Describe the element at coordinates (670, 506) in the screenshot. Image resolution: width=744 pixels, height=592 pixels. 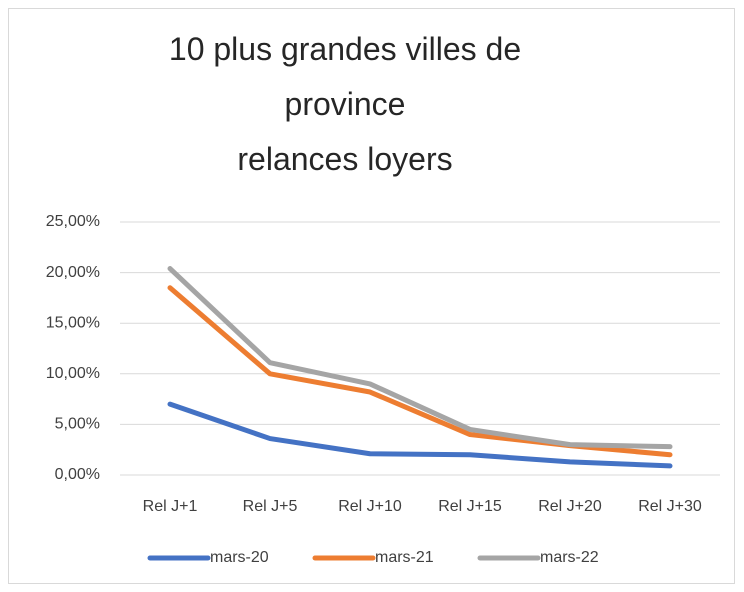
I see `x-tick-label: Rel J+30` at that location.